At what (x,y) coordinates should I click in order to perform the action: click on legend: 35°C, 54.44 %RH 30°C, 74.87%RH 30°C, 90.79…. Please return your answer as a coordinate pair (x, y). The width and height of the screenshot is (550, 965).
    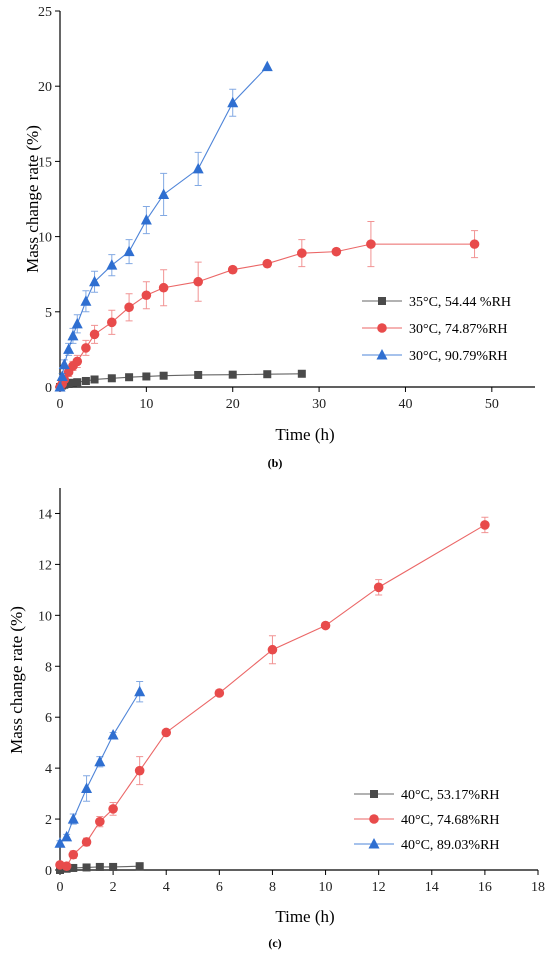
    Looking at the image, I should click on (436, 329).